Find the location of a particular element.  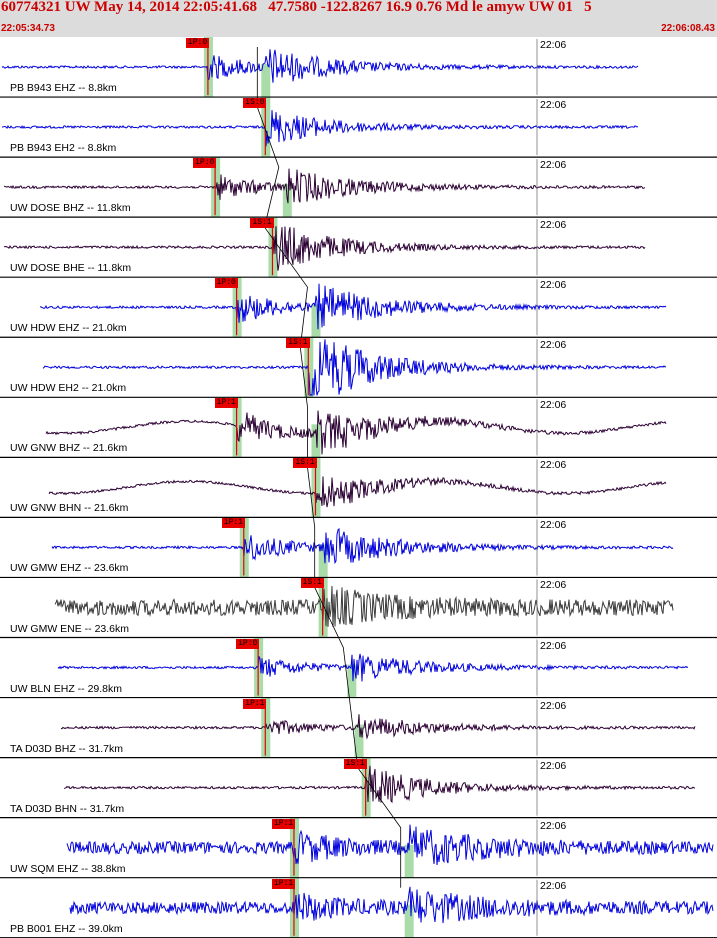

trace-label: UW DOSE BHZ -- 11.8km is located at coordinates (70, 208).